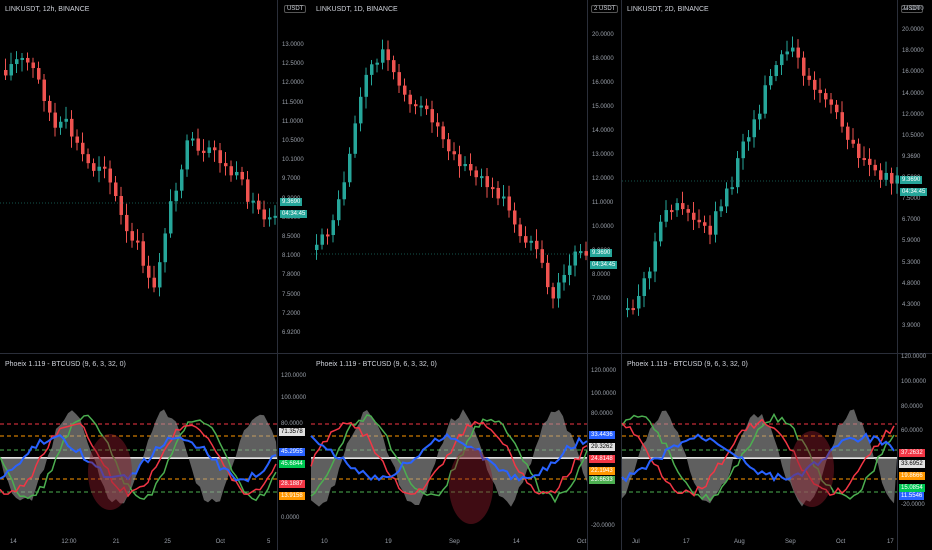 The image size is (932, 550). What do you see at coordinates (911, 199) in the screenshot?
I see `price-tick: 7.5000` at bounding box center [911, 199].